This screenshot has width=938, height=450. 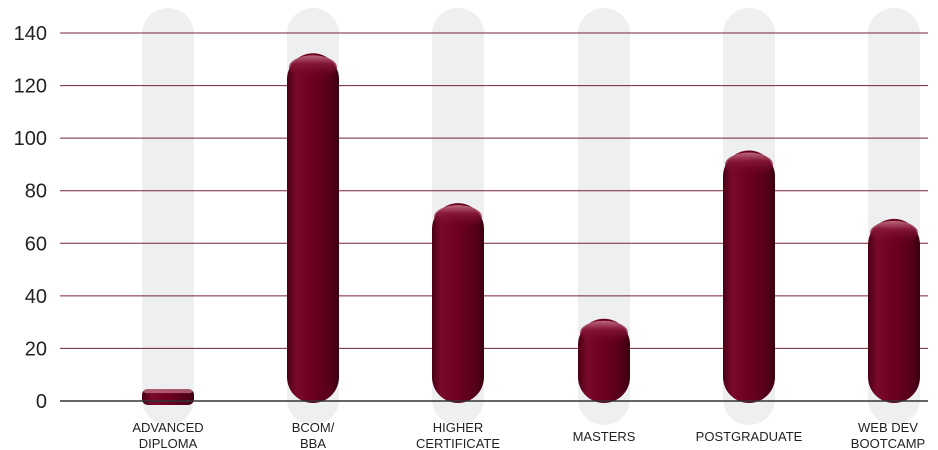 I want to click on x-tick-label-line: DIPLOMA, so click(x=168, y=443).